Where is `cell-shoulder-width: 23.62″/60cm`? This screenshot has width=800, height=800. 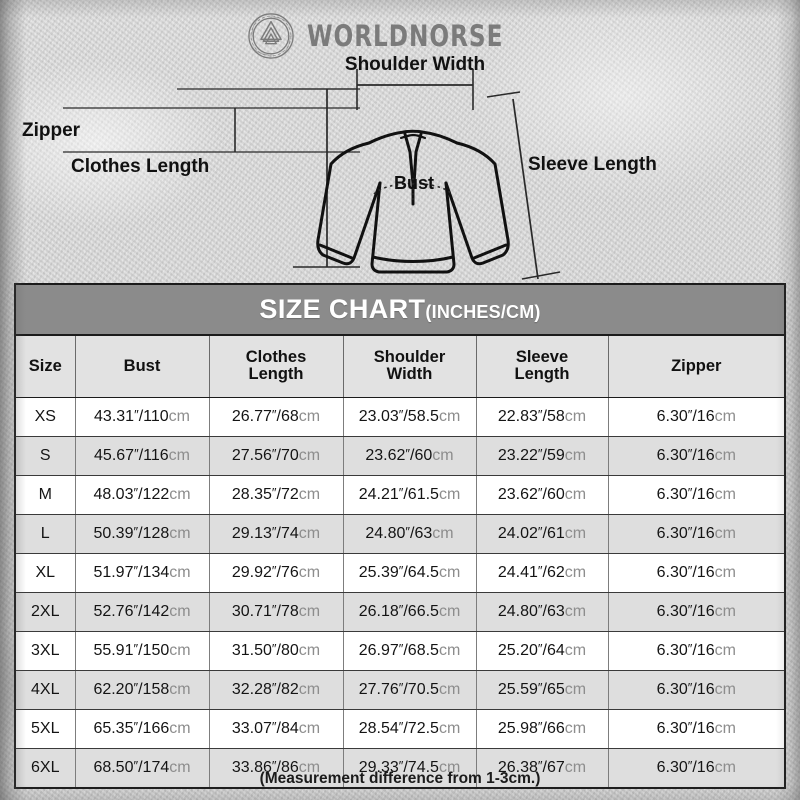
cell-shoulder-width: 23.62″/60cm is located at coordinates (410, 456).